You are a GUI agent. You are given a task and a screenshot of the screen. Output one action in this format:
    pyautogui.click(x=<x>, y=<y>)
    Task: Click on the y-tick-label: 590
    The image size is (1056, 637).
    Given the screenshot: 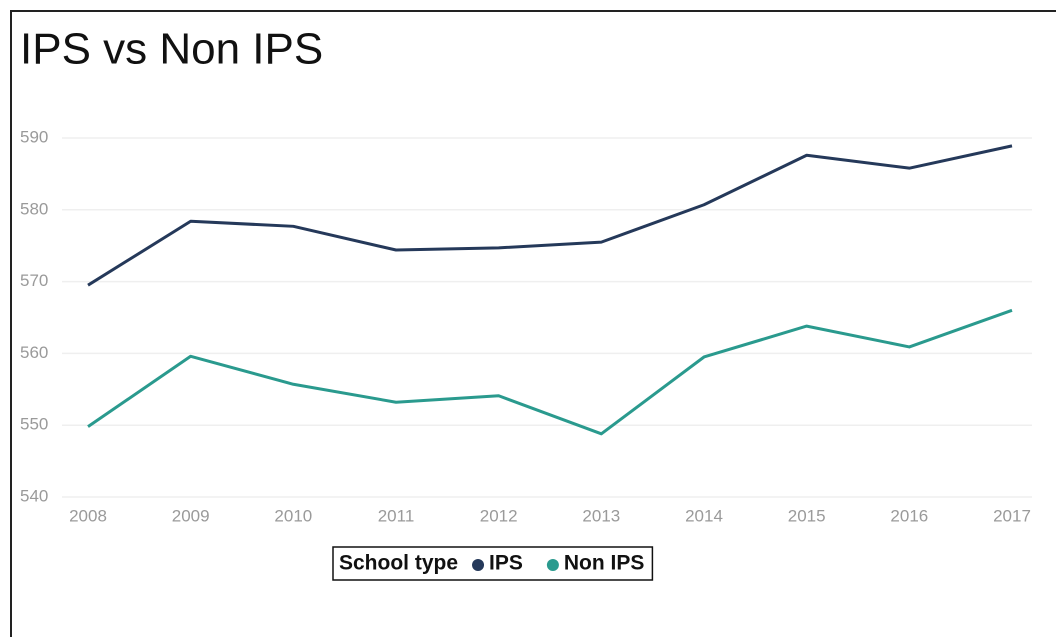 What is the action you would take?
    pyautogui.click(x=34, y=136)
    